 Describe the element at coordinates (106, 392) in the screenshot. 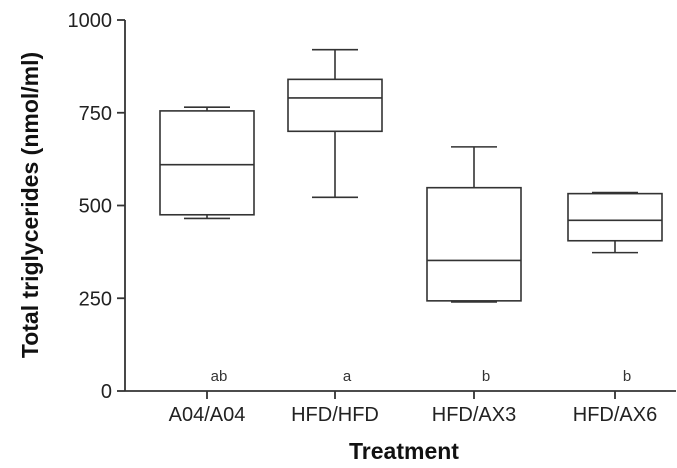

I see `y-tick-label: 0` at that location.